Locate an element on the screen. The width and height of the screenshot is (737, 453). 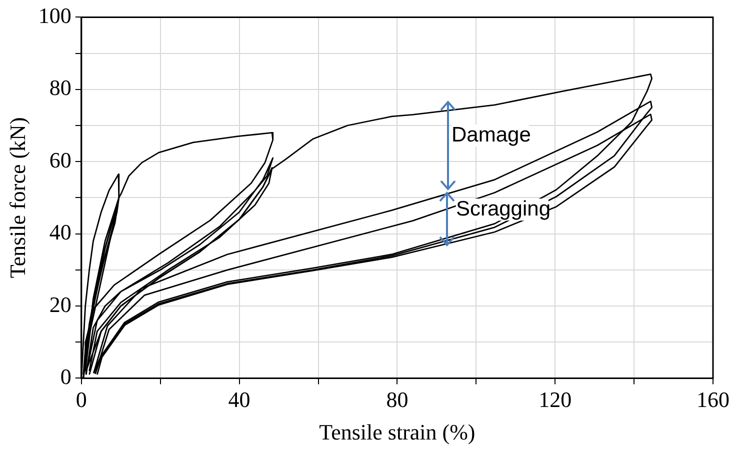
annotation: Damage is located at coordinates (491, 134).